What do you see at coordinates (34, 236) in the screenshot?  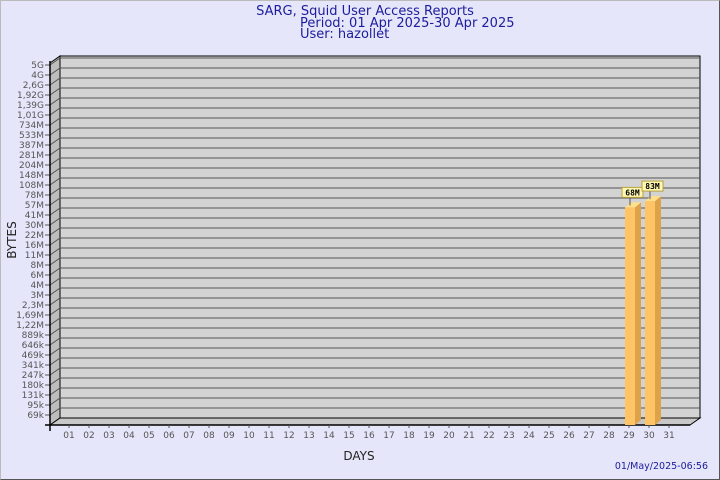 I see `y-tick-label: 22M` at bounding box center [34, 236].